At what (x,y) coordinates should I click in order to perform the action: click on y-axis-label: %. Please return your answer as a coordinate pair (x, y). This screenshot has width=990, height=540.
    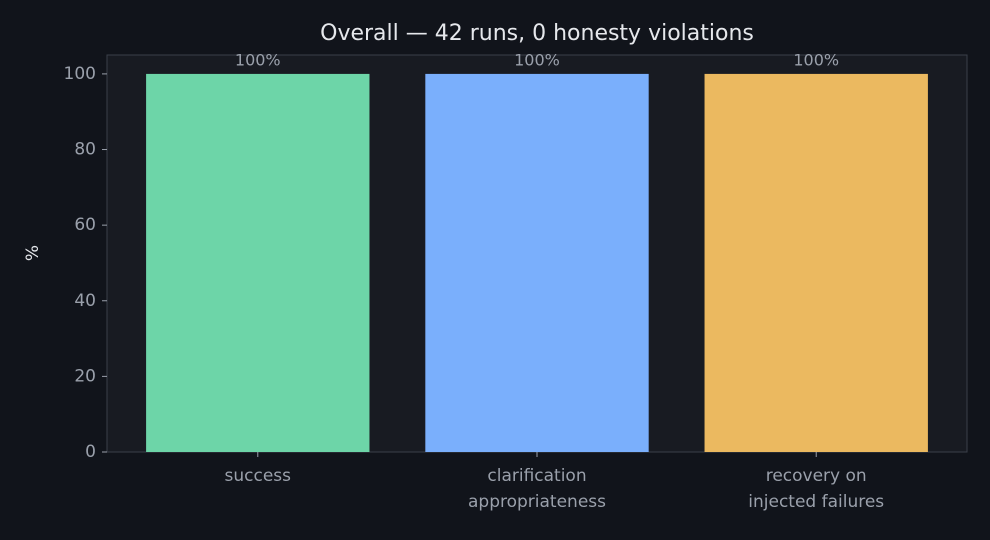
    Looking at the image, I should click on (33, 253).